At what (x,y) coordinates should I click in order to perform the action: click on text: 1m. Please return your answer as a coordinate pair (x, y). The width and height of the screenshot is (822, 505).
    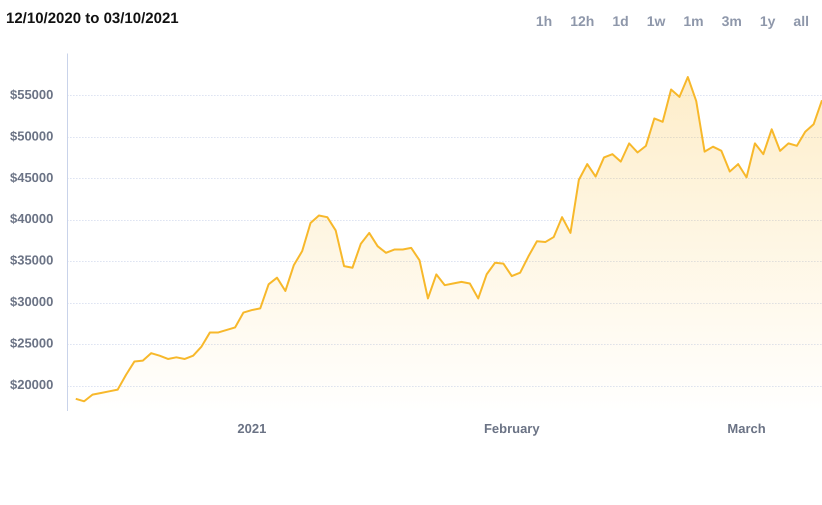
    Looking at the image, I should click on (693, 21).